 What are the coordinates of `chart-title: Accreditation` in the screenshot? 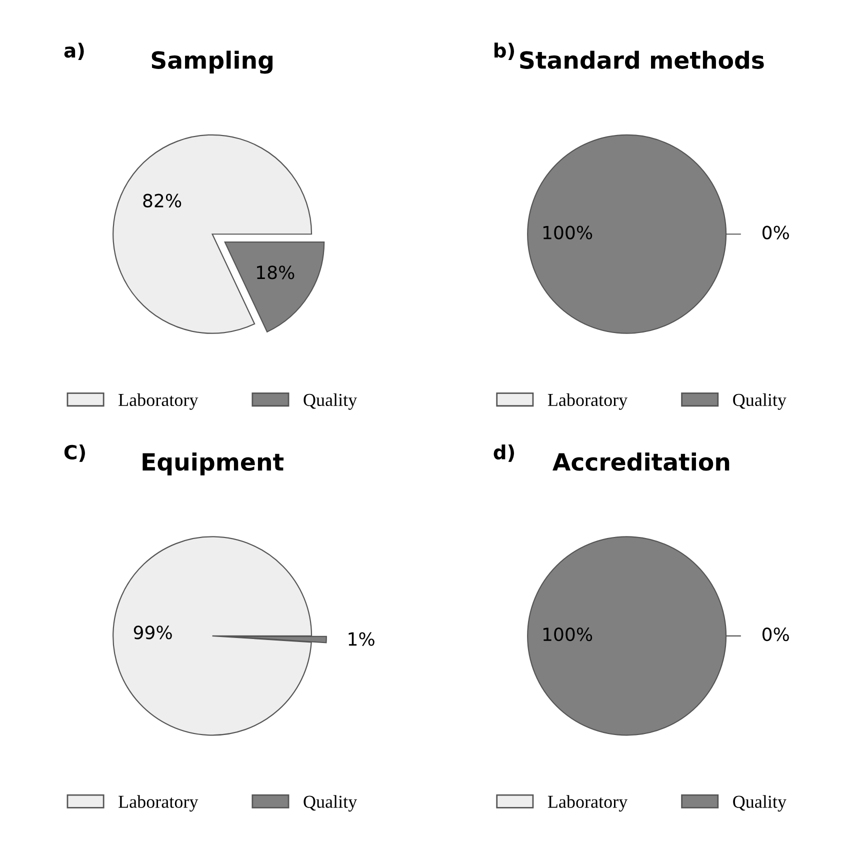 It's located at (641, 461).